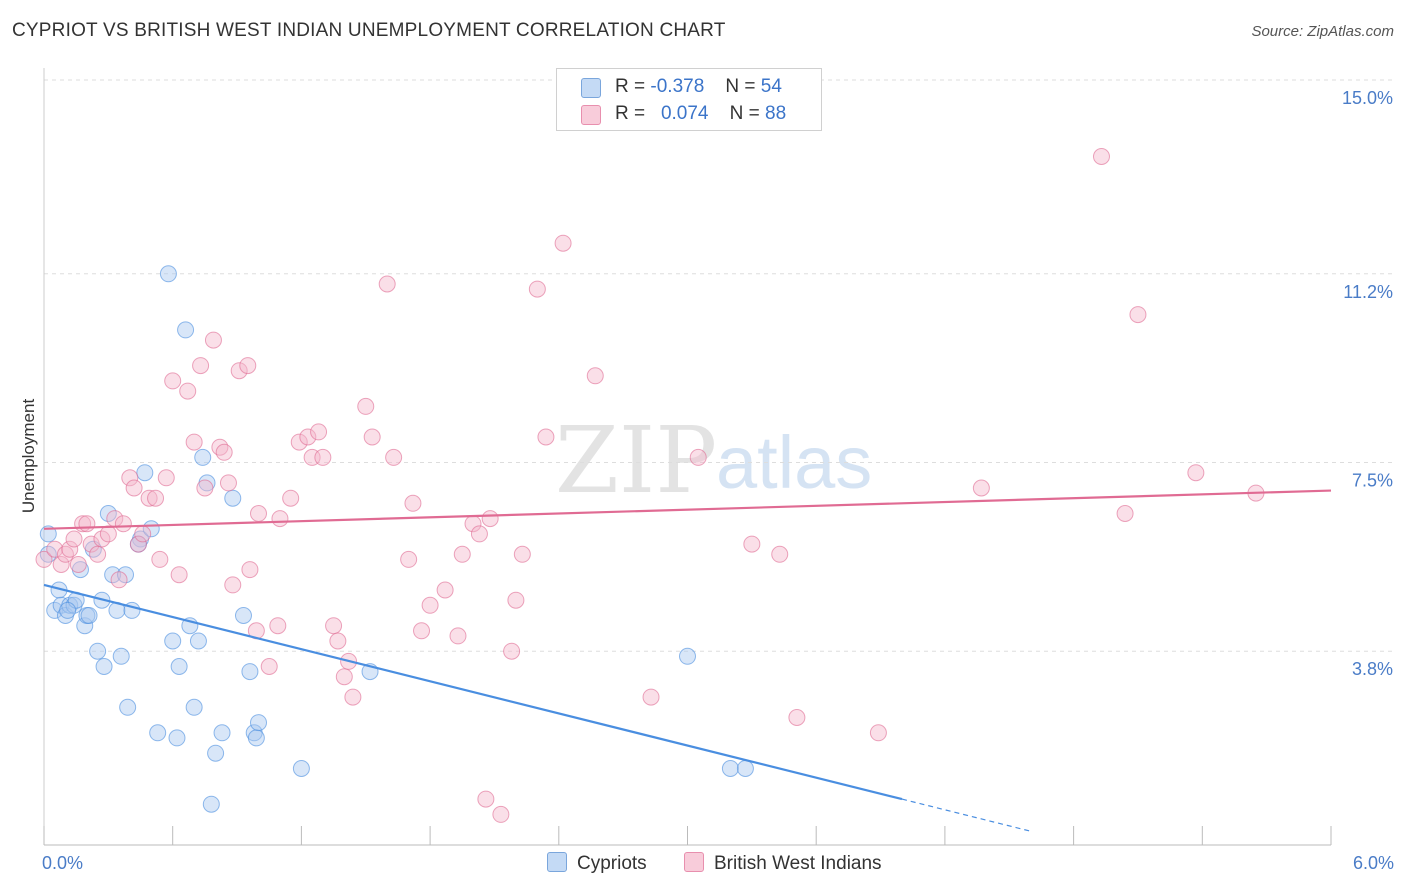 This screenshot has height=892, width=1406. Describe the element at coordinates (794, 462) in the screenshot. I see `watermark-atlas: atlas` at that location.